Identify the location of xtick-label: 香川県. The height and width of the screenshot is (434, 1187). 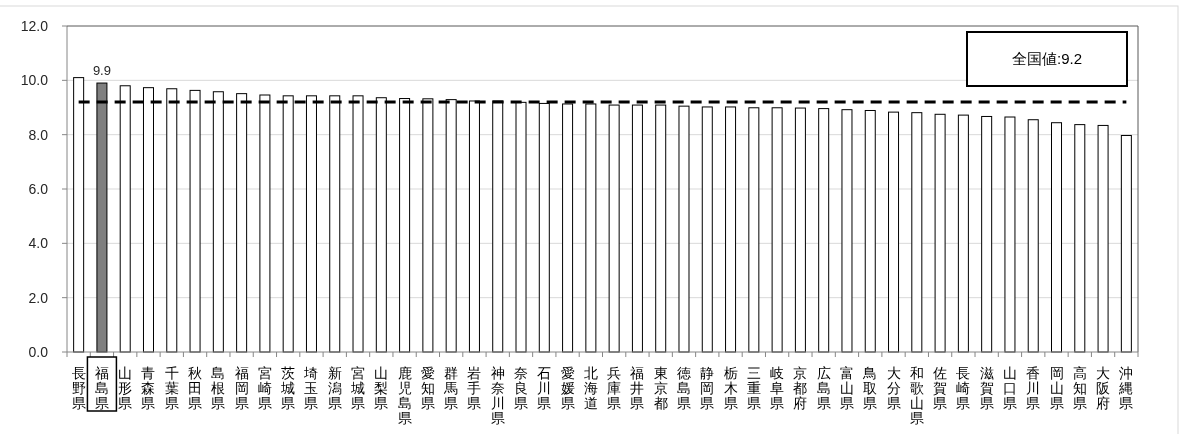
(1033, 388).